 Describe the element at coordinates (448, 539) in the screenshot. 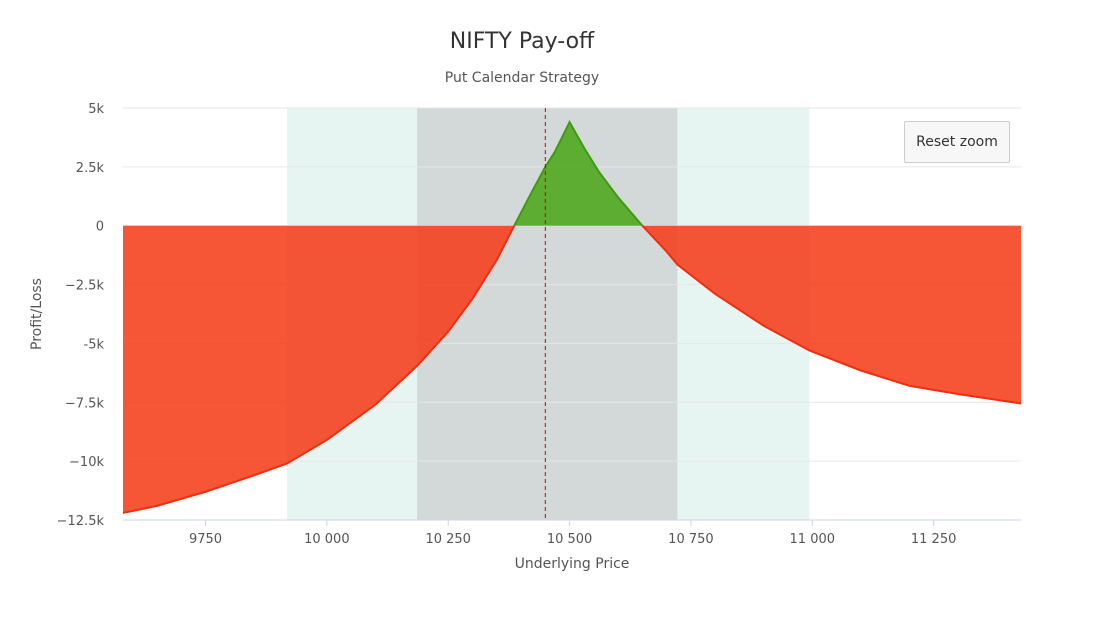

I see `x-tick-label: 10 250` at that location.